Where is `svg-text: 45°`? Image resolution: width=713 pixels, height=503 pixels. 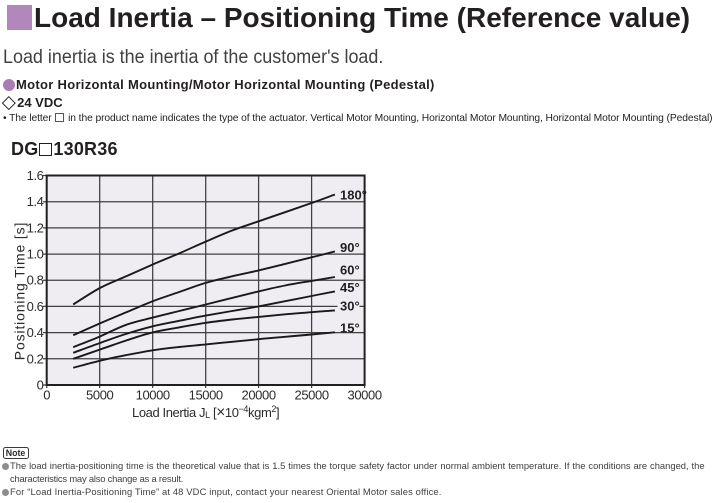
svg-text: 45° is located at coordinates (350, 287).